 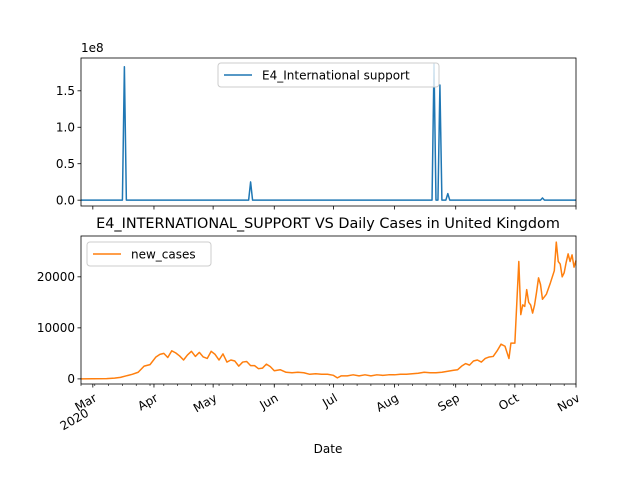 I want to click on top-x-ticks, so click(x=334, y=208).